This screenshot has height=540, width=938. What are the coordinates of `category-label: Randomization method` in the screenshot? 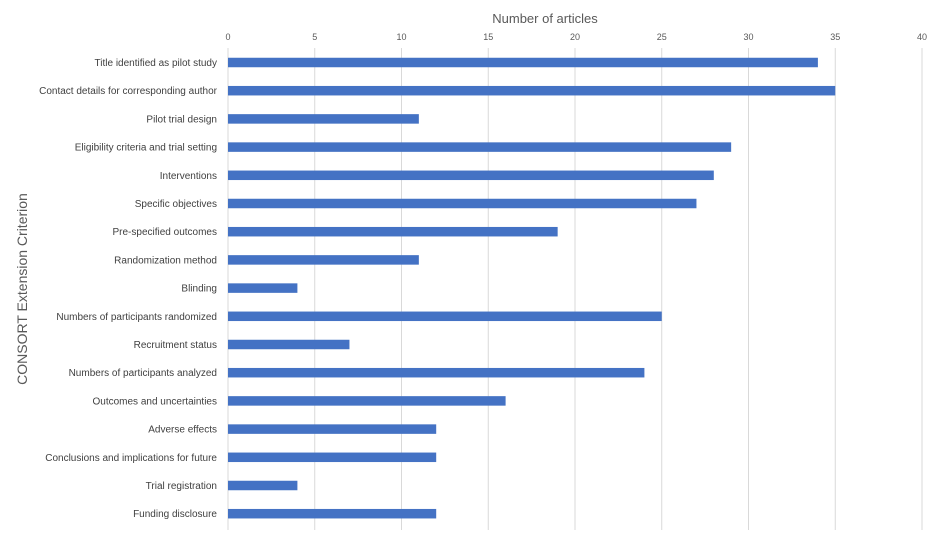 It's located at (165, 260).